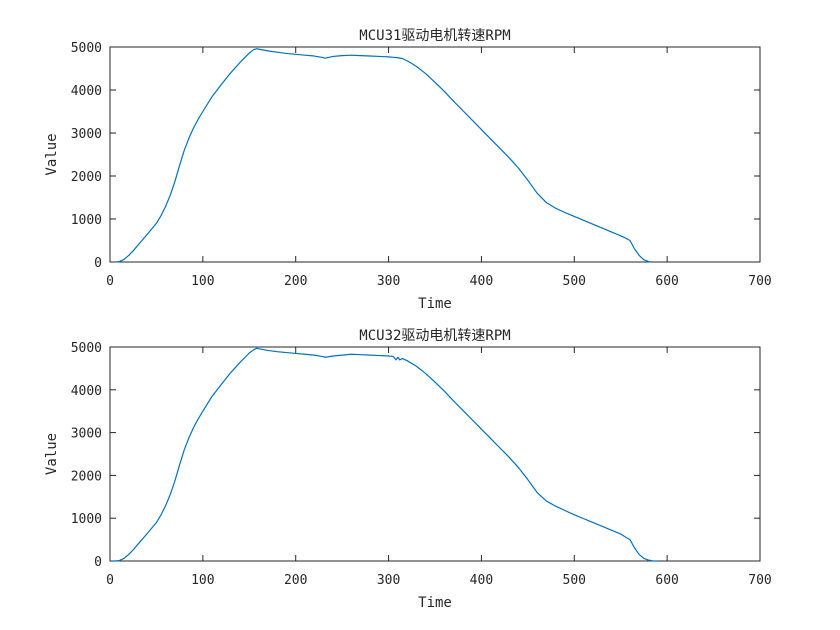  Describe the element at coordinates (434, 336) in the screenshot. I see `chart-title: MCU32驱动电机转速RPM` at that location.